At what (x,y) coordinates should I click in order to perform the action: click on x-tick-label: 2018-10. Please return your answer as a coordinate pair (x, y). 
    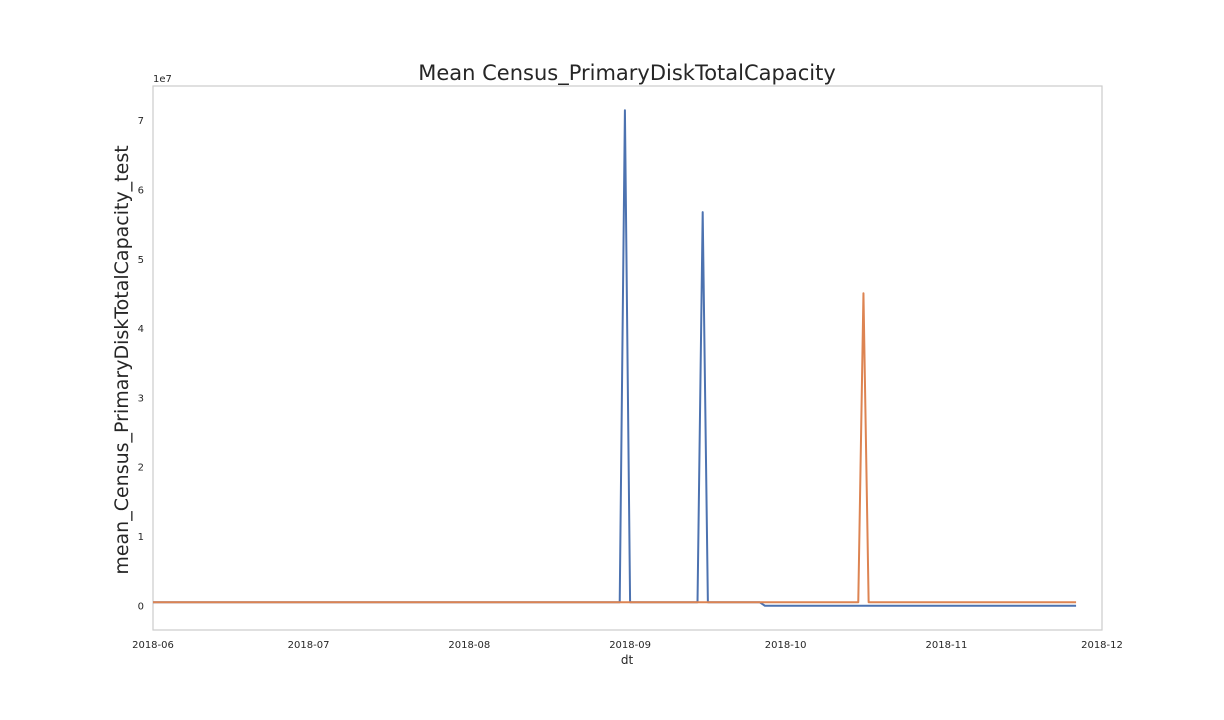
    Looking at the image, I should click on (786, 645).